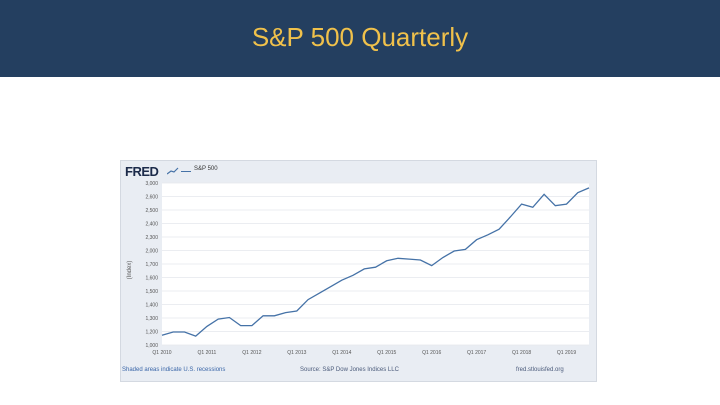  I want to click on y-tick-label: 1,000, so click(151, 346).